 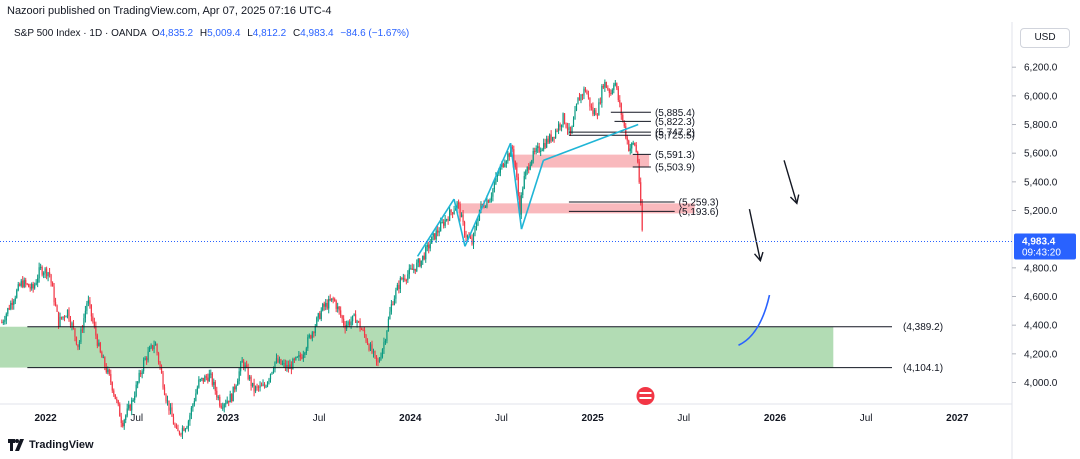 I want to click on x-tick-label-9: Jul, so click(x=866, y=418).